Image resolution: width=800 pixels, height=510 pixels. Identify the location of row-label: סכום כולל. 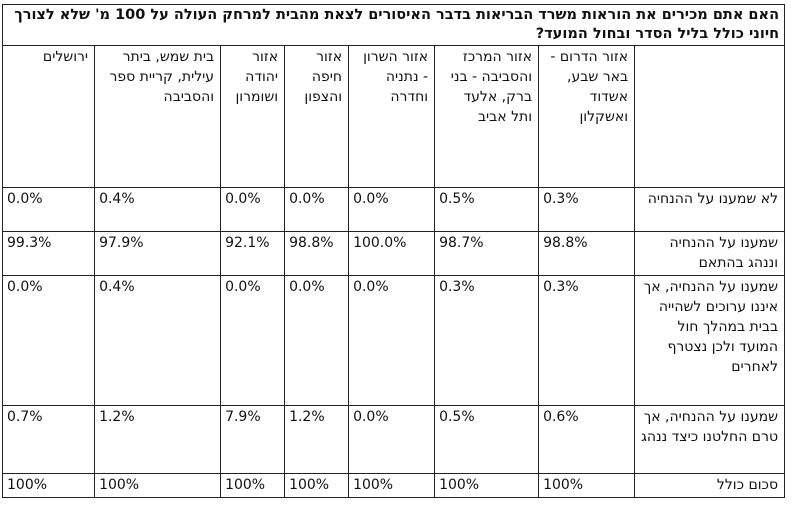
(710, 485).